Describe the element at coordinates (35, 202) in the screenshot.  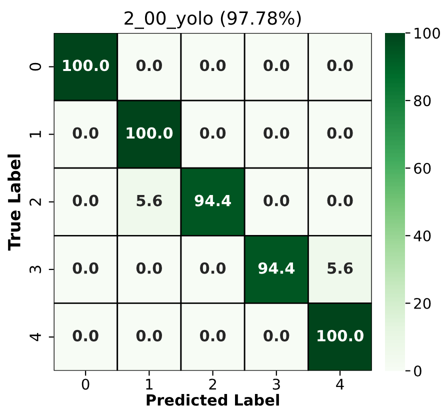
I see `y-tick-label: 2` at that location.